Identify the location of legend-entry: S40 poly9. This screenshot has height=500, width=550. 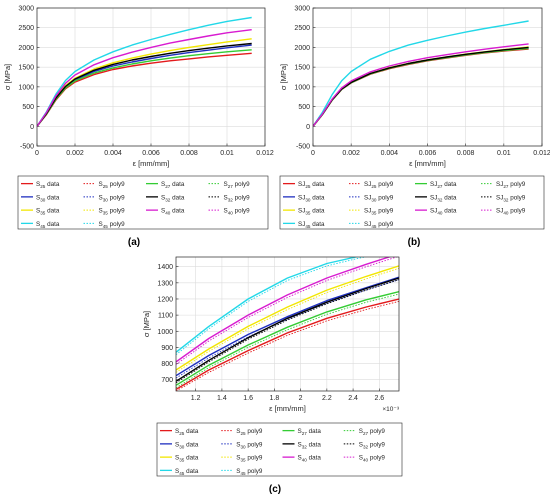
(372, 459).